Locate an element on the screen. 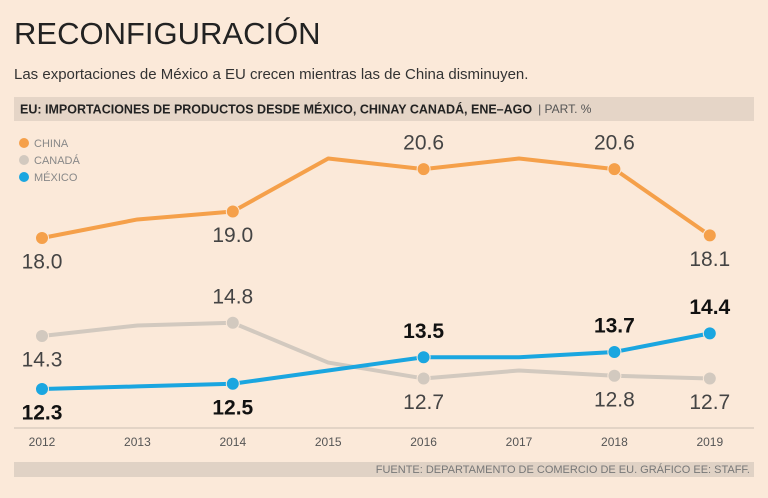 Image resolution: width=768 pixels, height=498 pixels. data-label: 13.5 is located at coordinates (423, 331).